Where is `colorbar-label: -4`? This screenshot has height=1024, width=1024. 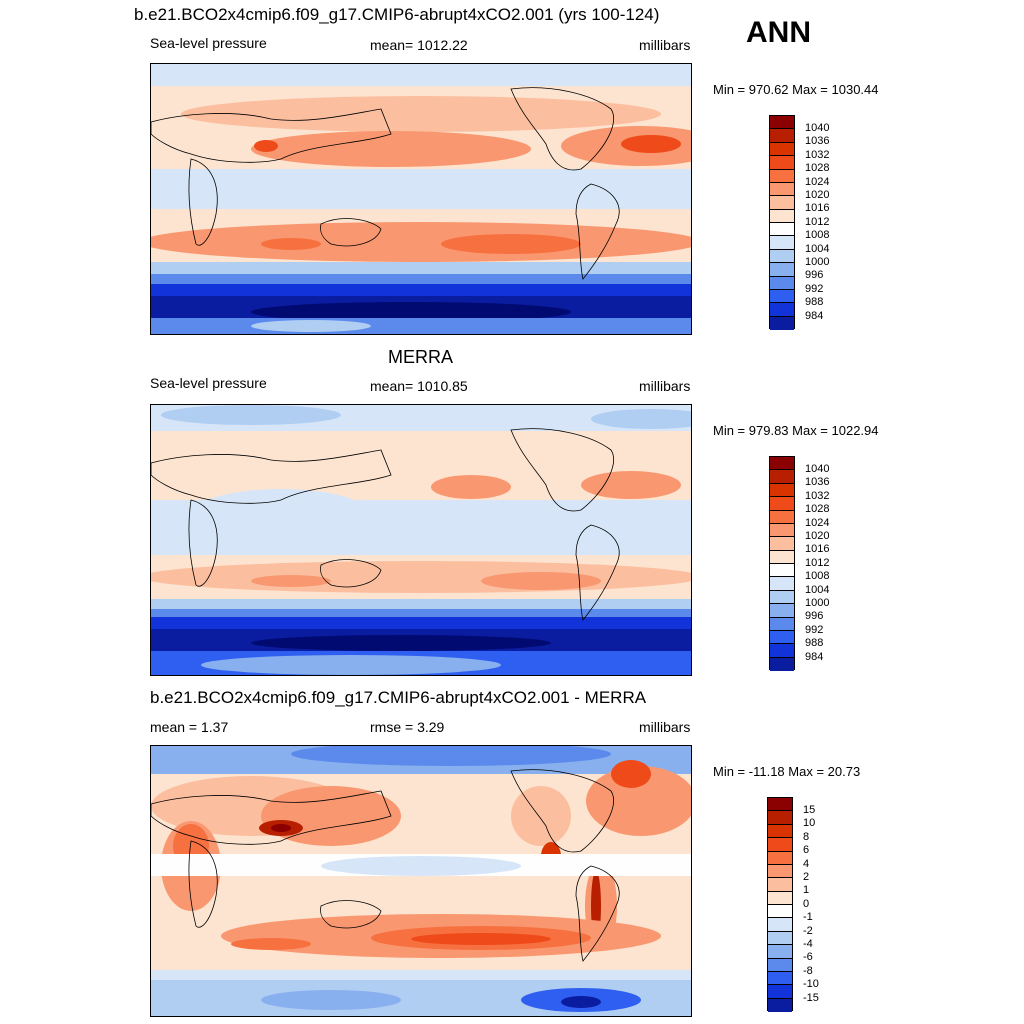
colorbar-label: -4 is located at coordinates (808, 944).